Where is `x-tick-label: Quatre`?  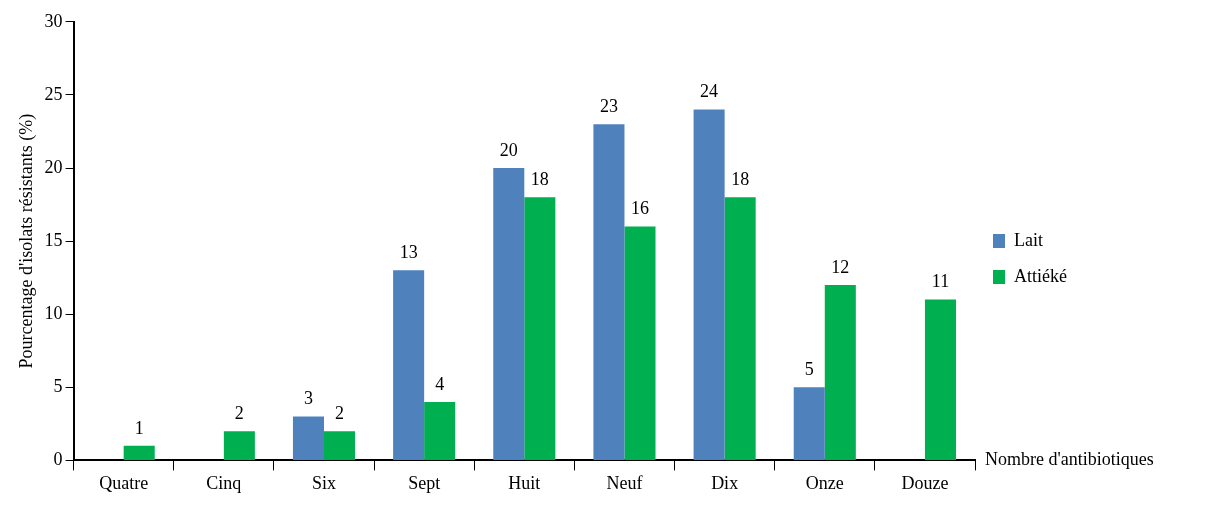 x-tick-label: Quatre is located at coordinates (124, 482).